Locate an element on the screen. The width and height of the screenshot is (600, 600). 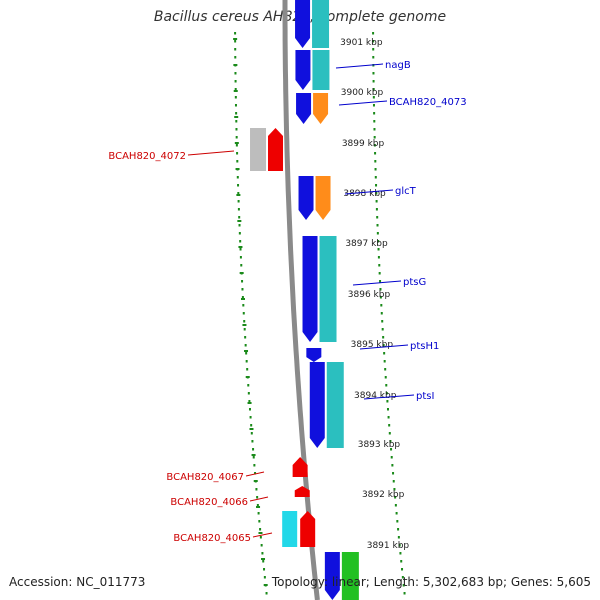
scale-label: 3899 kbp is located at coordinates (363, 144).